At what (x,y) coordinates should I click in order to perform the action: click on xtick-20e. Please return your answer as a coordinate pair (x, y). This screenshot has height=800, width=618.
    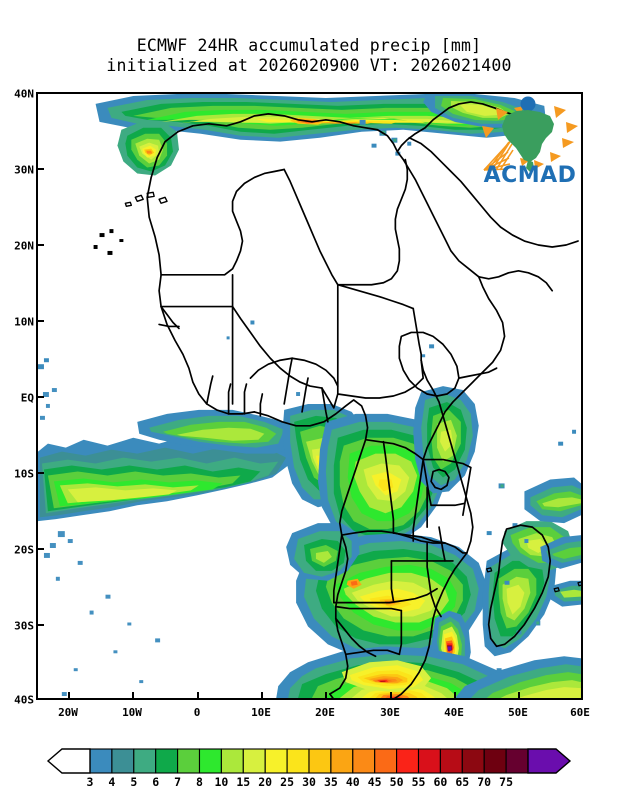
    Looking at the image, I should click on (326, 696).